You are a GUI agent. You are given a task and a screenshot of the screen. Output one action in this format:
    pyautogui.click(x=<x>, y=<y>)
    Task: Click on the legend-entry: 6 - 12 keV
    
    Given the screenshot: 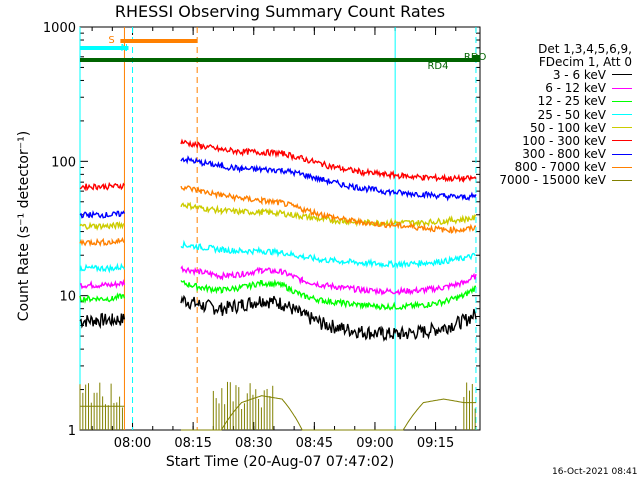 What is the action you would take?
    pyautogui.click(x=547, y=88)
    